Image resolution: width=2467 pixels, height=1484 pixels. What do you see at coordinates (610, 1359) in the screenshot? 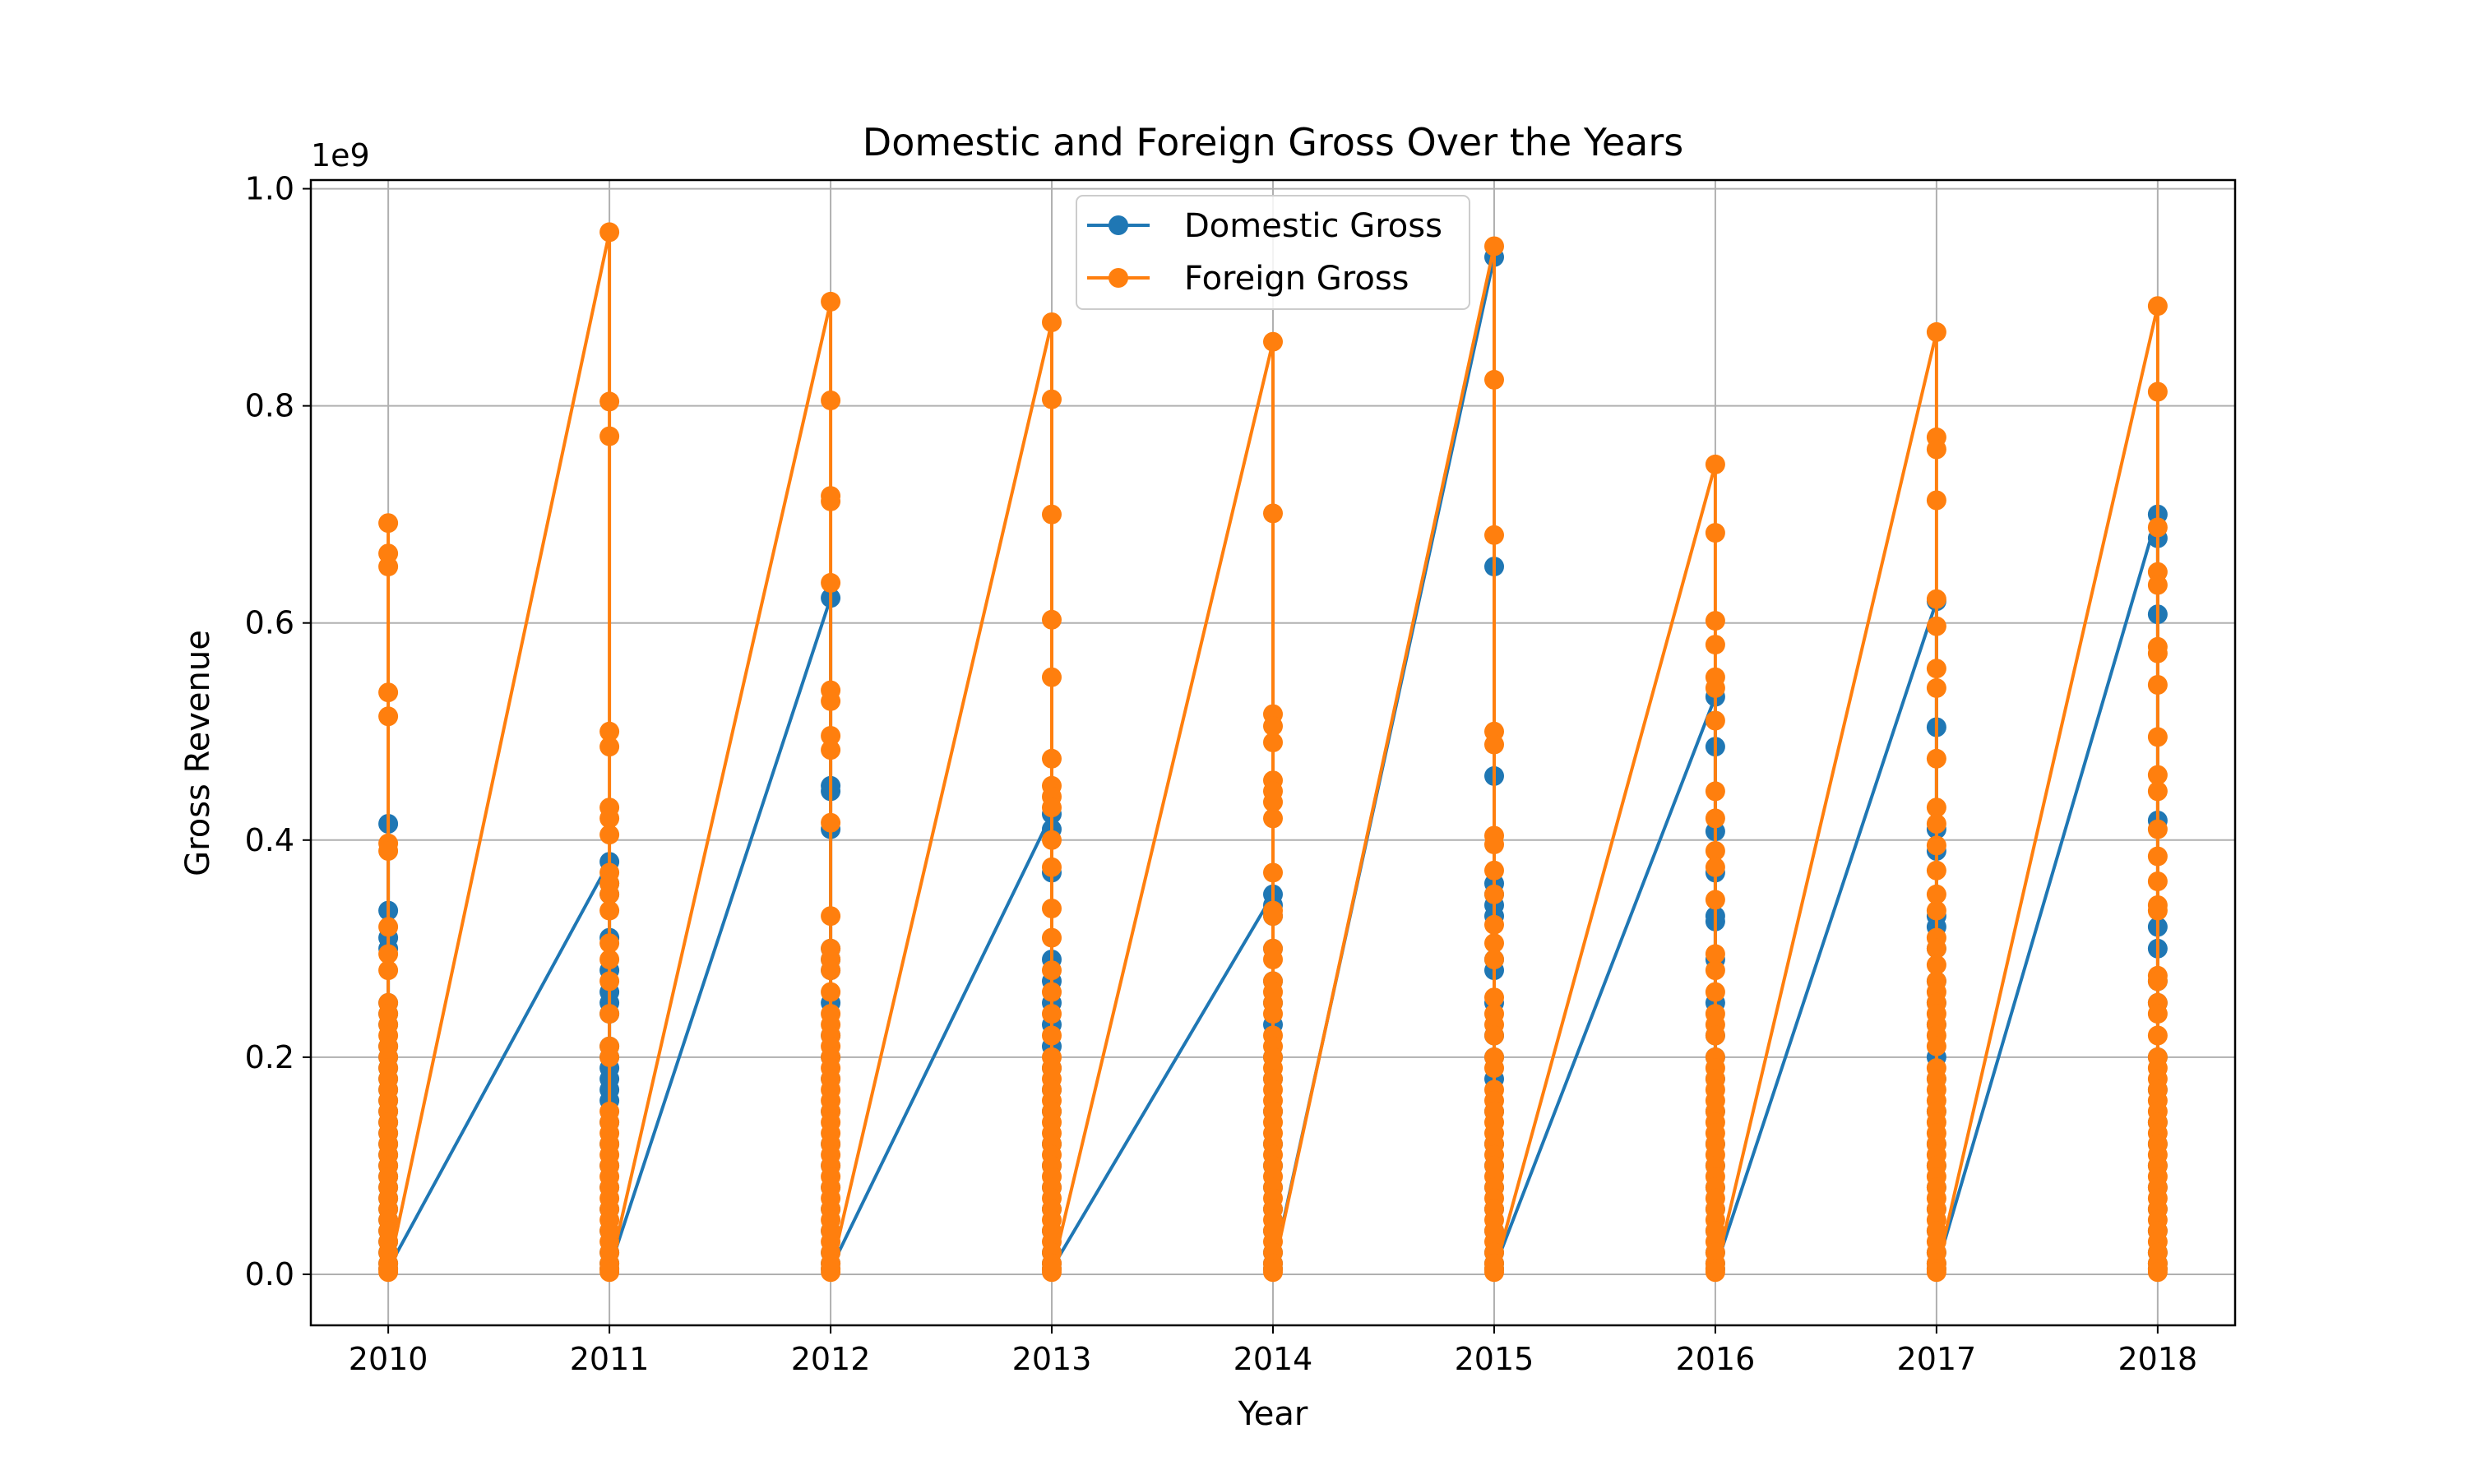
I see `x-tick-label: 2011` at bounding box center [610, 1359].